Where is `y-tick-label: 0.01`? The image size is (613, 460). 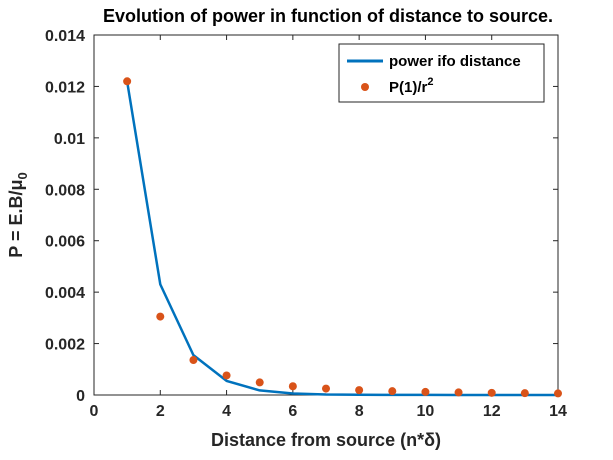
y-tick-label: 0.01 is located at coordinates (69, 139).